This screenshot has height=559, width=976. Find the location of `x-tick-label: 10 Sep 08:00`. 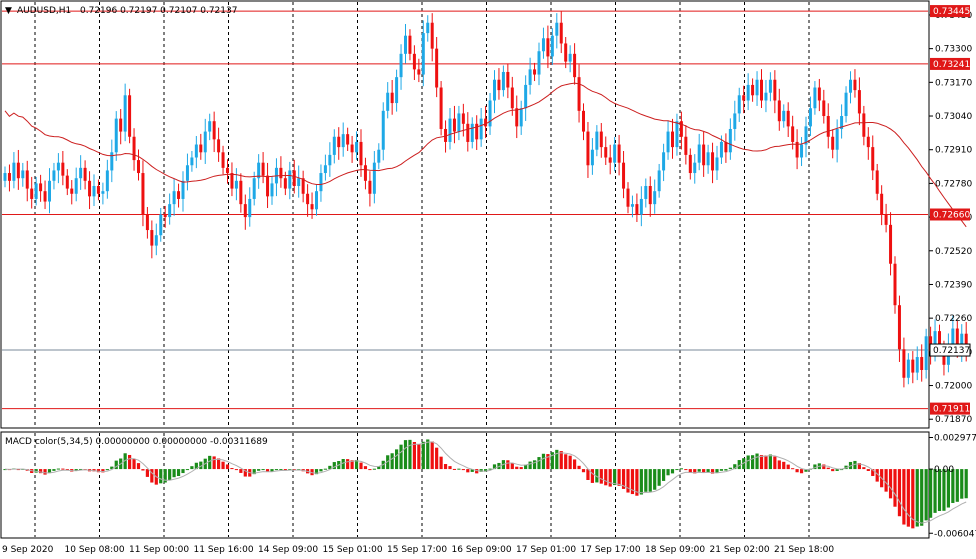

x-tick-label: 10 Sep 08:00 is located at coordinates (95, 550).